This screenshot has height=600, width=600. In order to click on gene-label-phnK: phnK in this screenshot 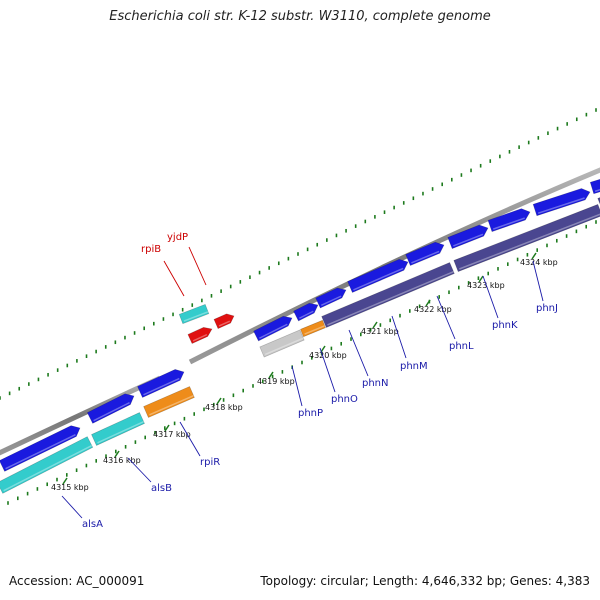, I will do `click(505, 325)`.